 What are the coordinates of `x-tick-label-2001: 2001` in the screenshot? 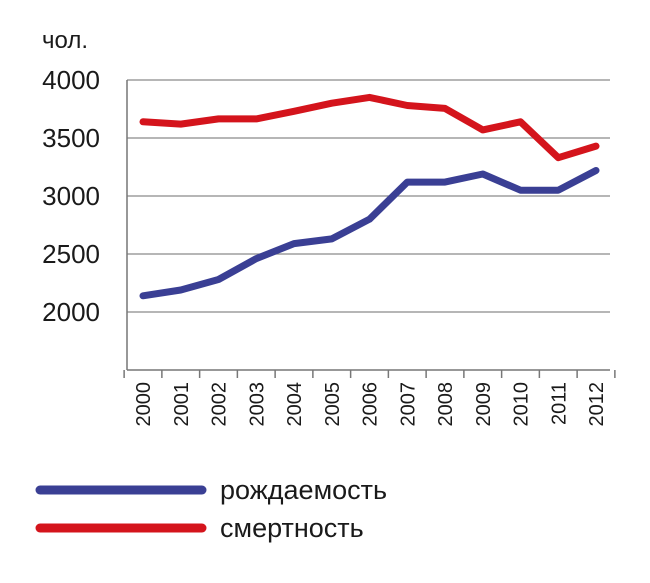 It's located at (182, 404).